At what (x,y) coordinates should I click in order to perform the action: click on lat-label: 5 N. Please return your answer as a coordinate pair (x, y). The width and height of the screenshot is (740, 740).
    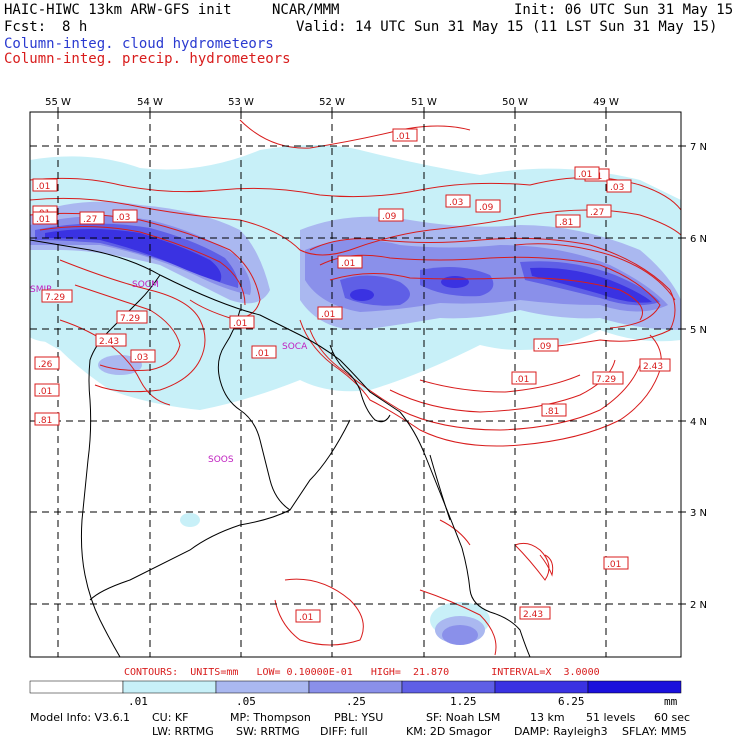
    Looking at the image, I should click on (698, 330).